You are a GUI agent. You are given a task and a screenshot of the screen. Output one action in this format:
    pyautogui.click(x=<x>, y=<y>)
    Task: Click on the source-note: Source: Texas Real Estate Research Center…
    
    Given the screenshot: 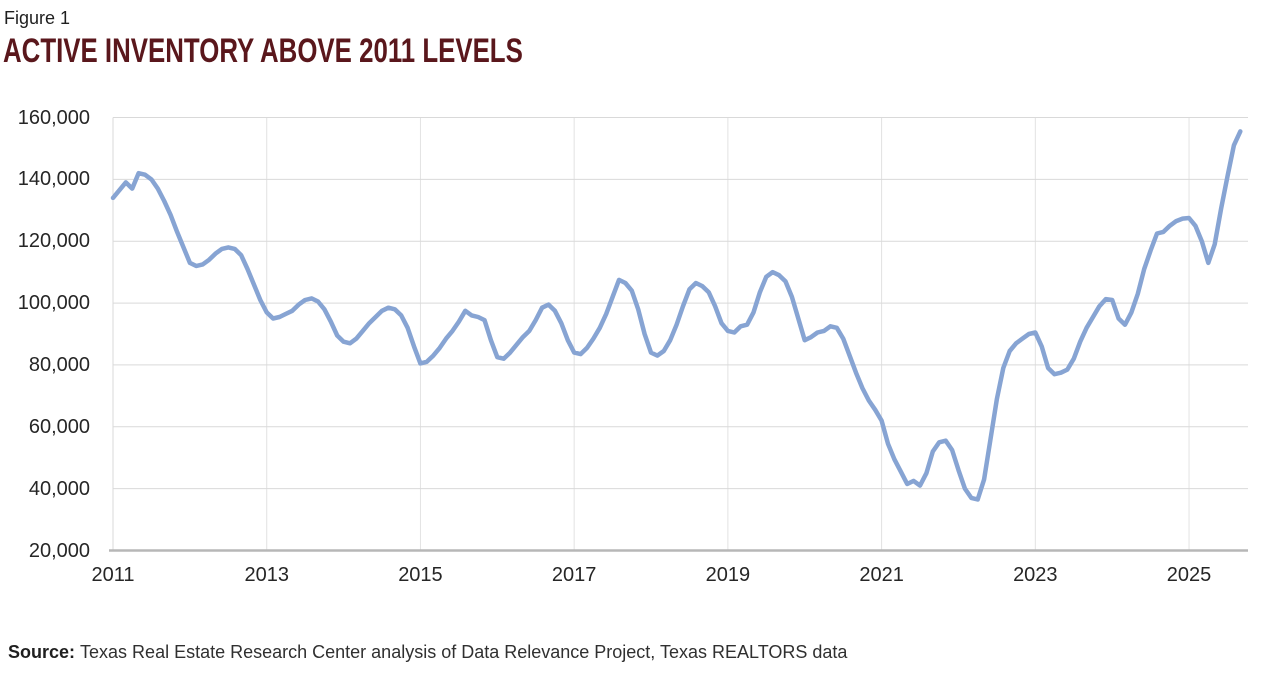 What is the action you would take?
    pyautogui.click(x=427, y=652)
    